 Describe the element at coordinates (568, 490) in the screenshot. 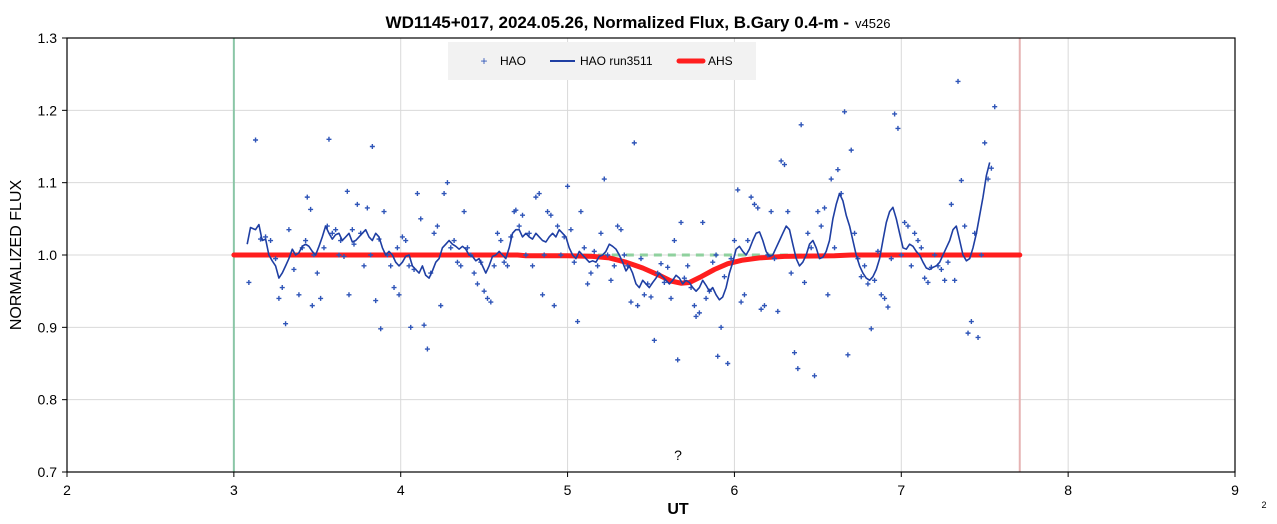

I see `x-tick-label: 5` at that location.